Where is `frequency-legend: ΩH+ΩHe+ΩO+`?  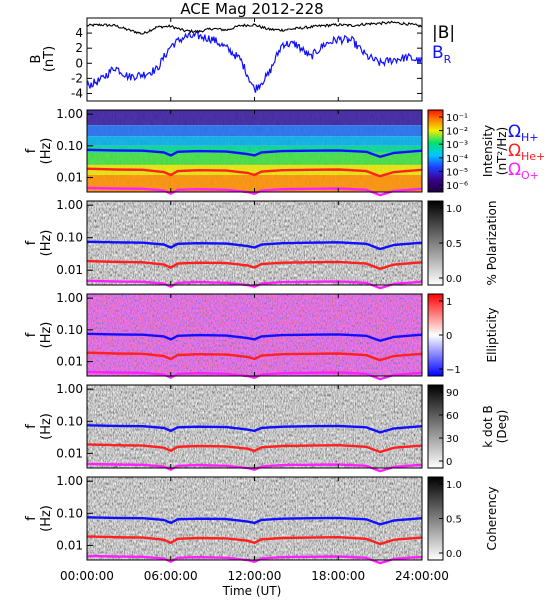
frequency-legend: ΩH+ΩHe+ΩO+ is located at coordinates (526, 152).